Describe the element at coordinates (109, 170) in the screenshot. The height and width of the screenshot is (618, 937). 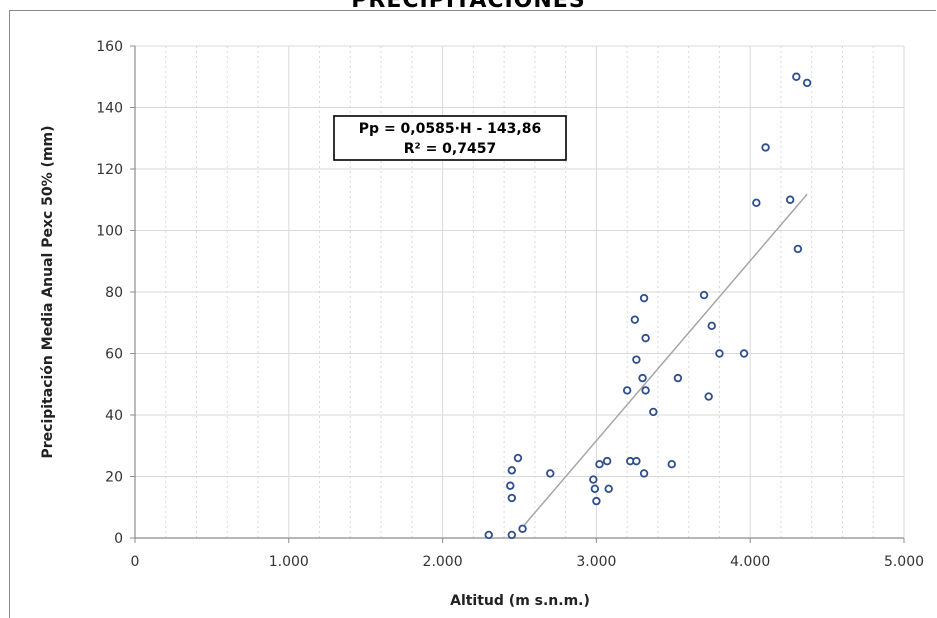
I see `y-tick-label: 120` at that location.